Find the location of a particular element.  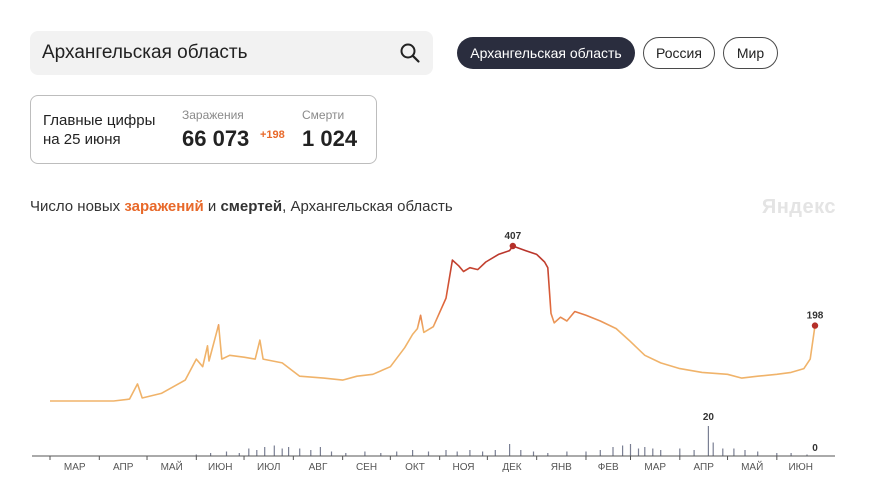

region-pill-arkhangelsk: Архангельская область is located at coordinates (546, 53).